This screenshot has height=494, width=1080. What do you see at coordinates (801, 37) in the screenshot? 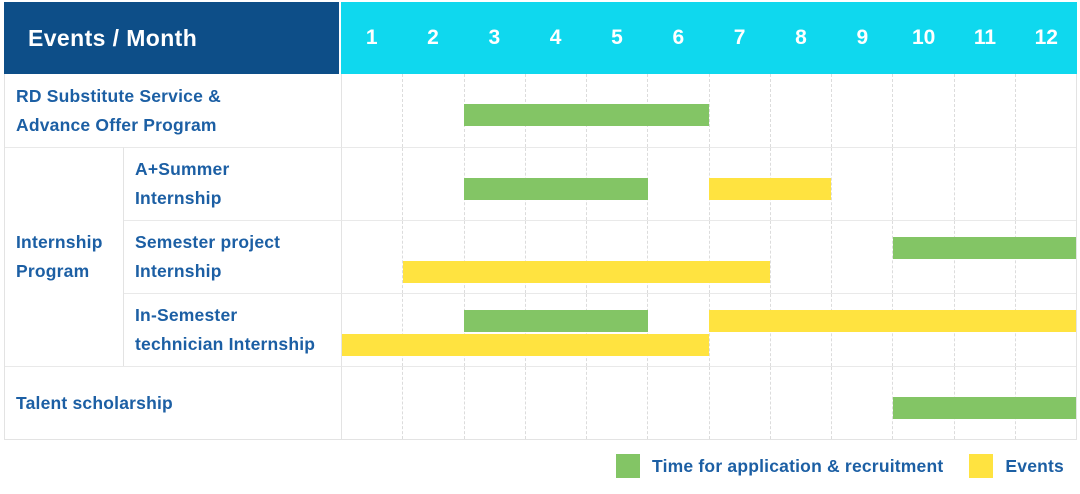
I see `month-header-cell: 8` at bounding box center [801, 37].